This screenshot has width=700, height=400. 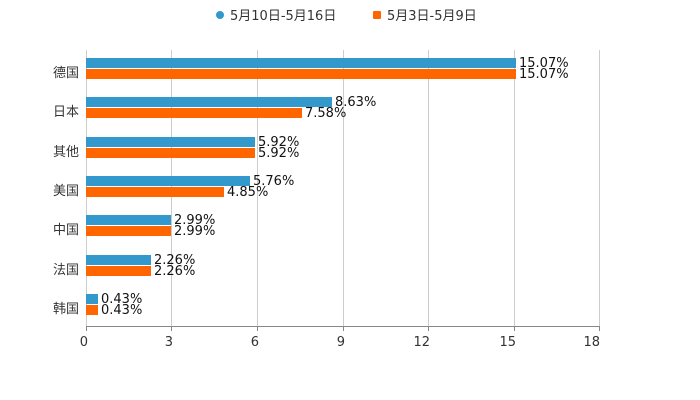 I want to click on x-tick-label: 12, so click(x=421, y=342).